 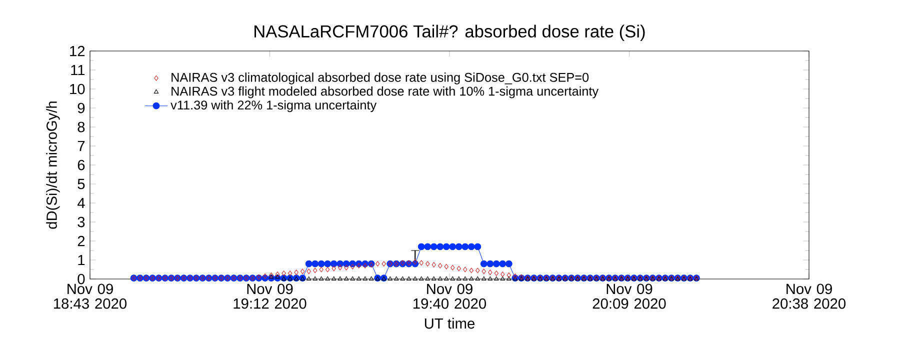 I want to click on y-tick-label: 0, so click(x=81, y=279).